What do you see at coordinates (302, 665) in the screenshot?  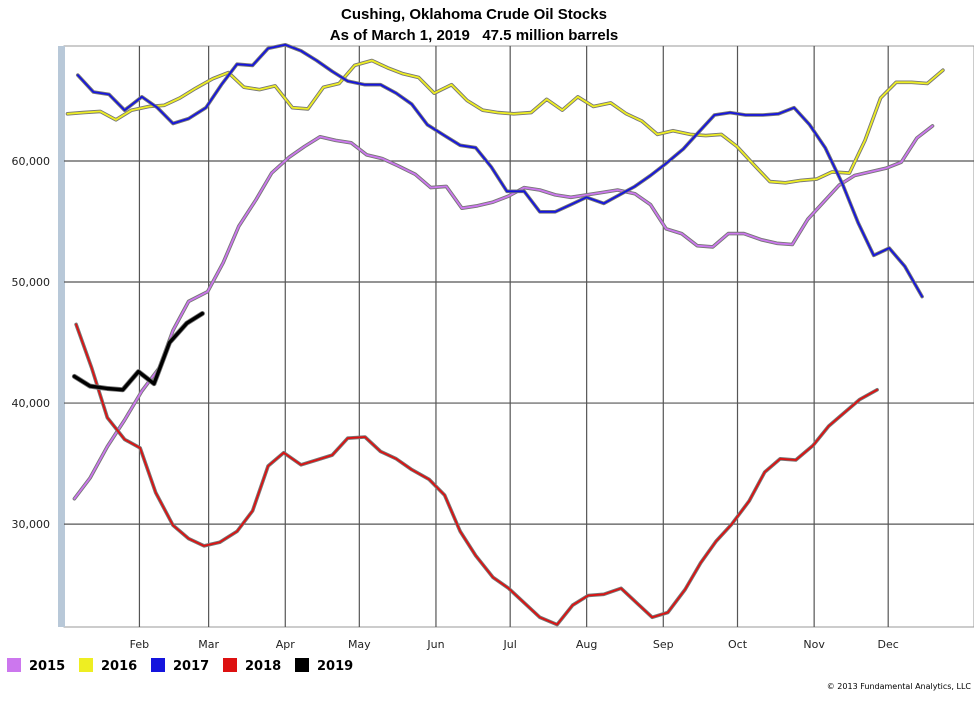 I see `legend-swatch-2019` at bounding box center [302, 665].